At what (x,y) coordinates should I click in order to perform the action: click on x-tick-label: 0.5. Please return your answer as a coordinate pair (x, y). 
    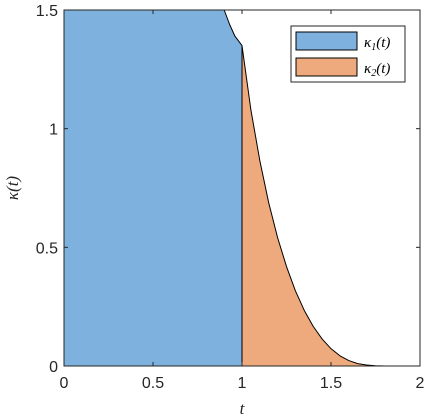
    Looking at the image, I should click on (153, 383).